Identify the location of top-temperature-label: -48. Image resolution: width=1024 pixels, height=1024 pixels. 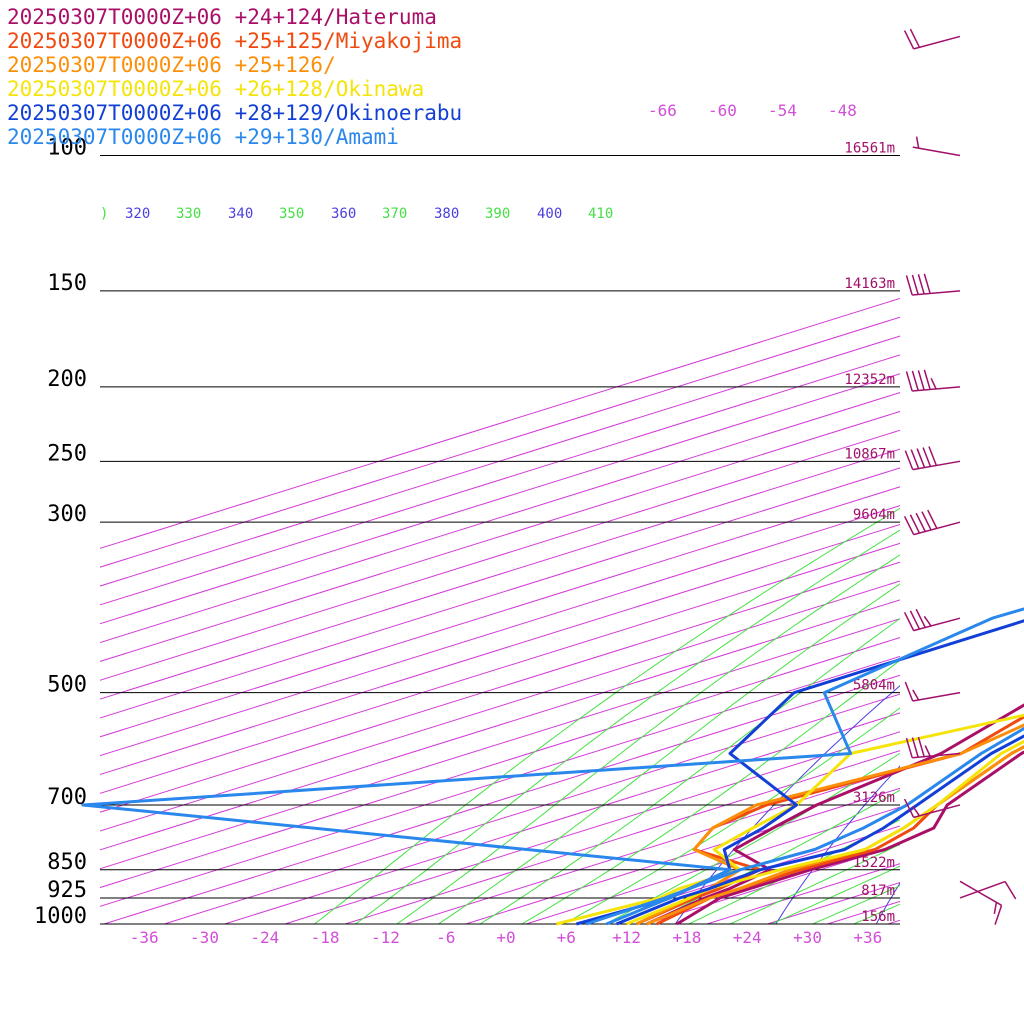
(842, 110).